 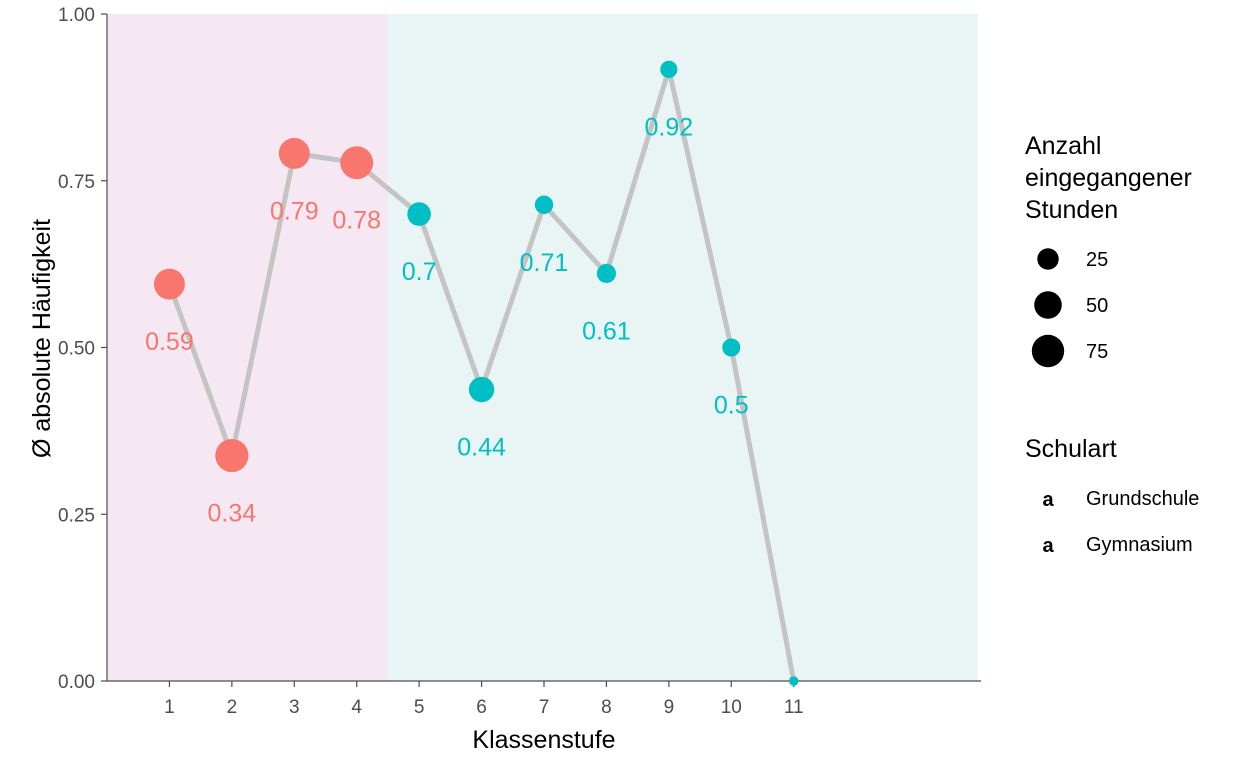 I want to click on x-tick-label: 10, so click(x=731, y=707).